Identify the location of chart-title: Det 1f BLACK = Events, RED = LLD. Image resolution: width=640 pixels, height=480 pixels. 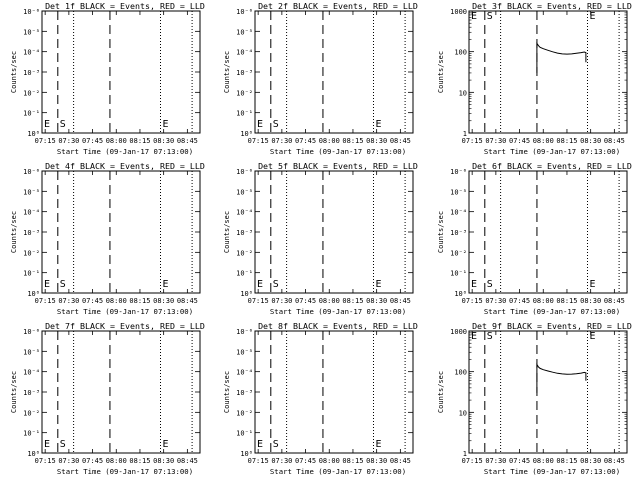
(125, 6).